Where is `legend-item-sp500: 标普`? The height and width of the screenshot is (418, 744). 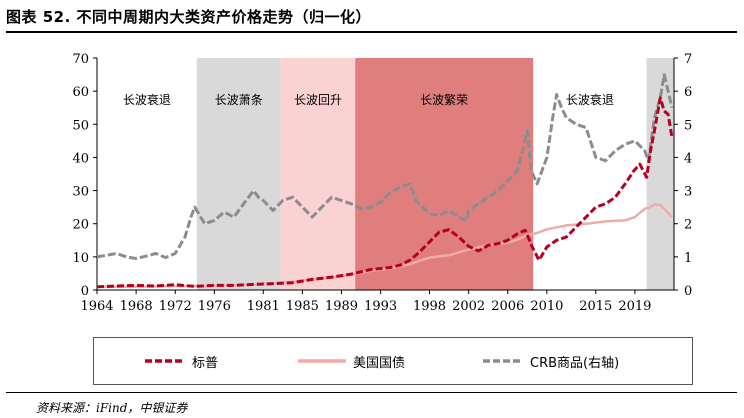
legend-item-sp500: 标普 is located at coordinates (181, 361).